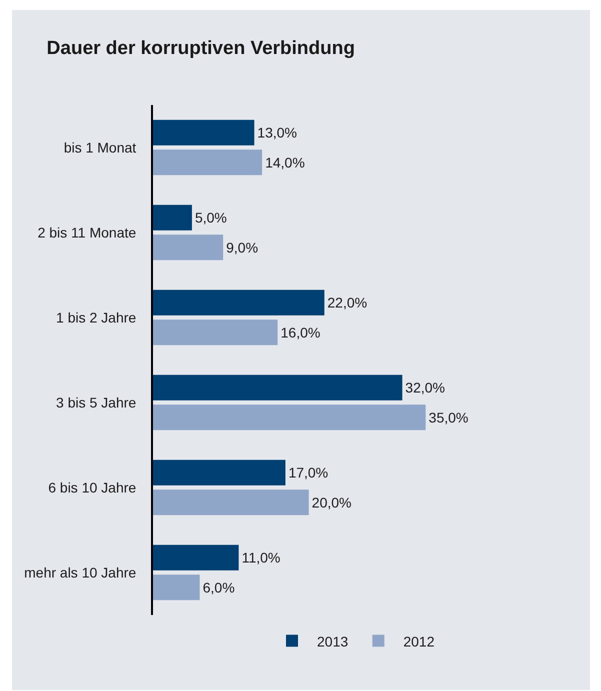 The image size is (601, 691). Describe the element at coordinates (96, 317) in the screenshot. I see `y-tick-label: 1 bis 2 Jahre` at that location.